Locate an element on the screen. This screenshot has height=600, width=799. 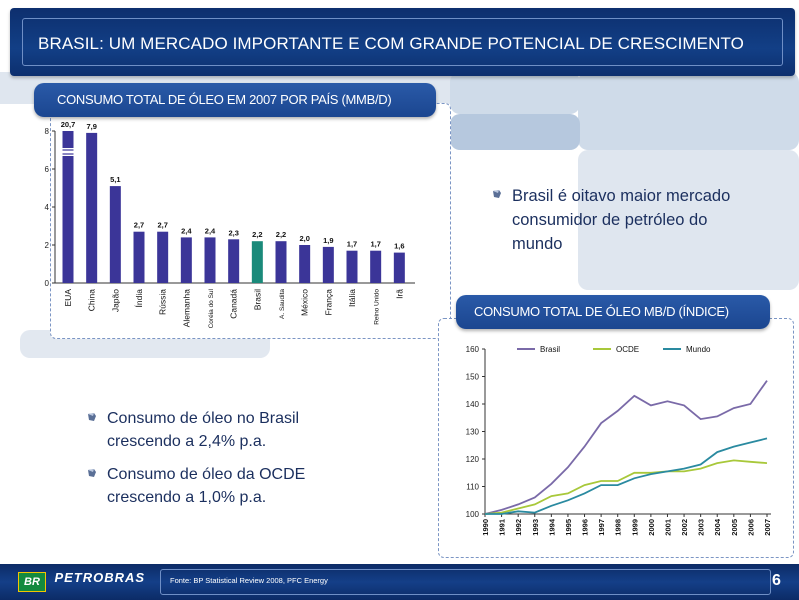
line-chart-heading: CONSUMO TOTAL DE ÓLEO MB/D (ÍNDICE) is located at coordinates (613, 312).